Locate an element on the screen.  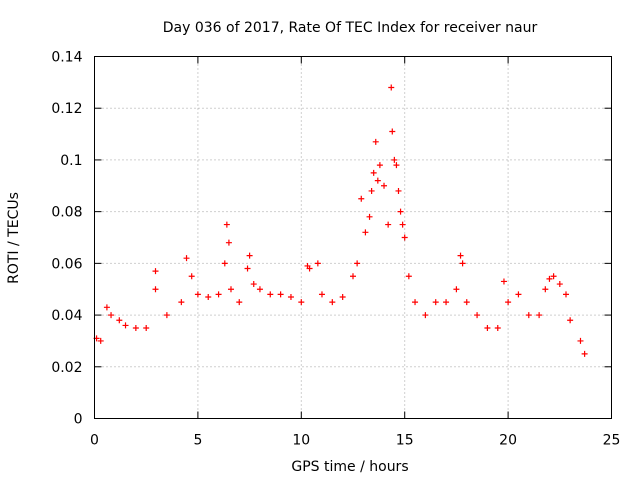
x-axis-label: GPS time / hours is located at coordinates (349, 467).